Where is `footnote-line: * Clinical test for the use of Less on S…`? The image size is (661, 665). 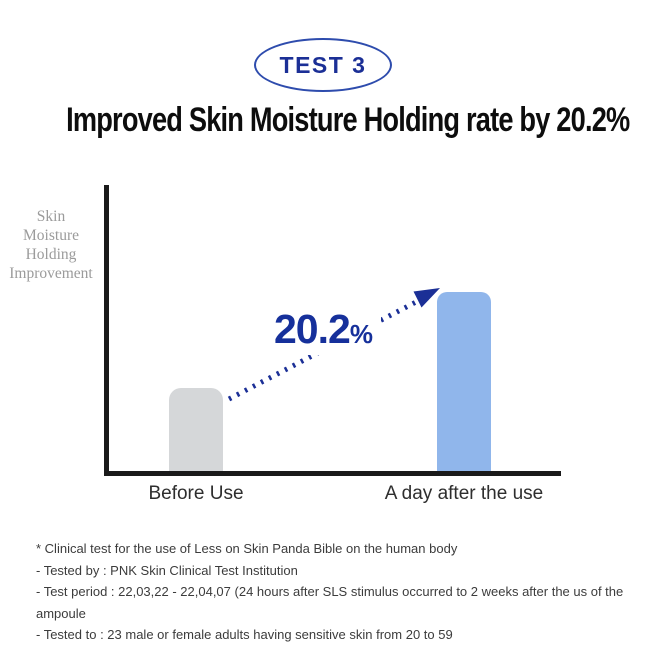 footnote-line: * Clinical test for the use of Less on S… is located at coordinates (247, 548).